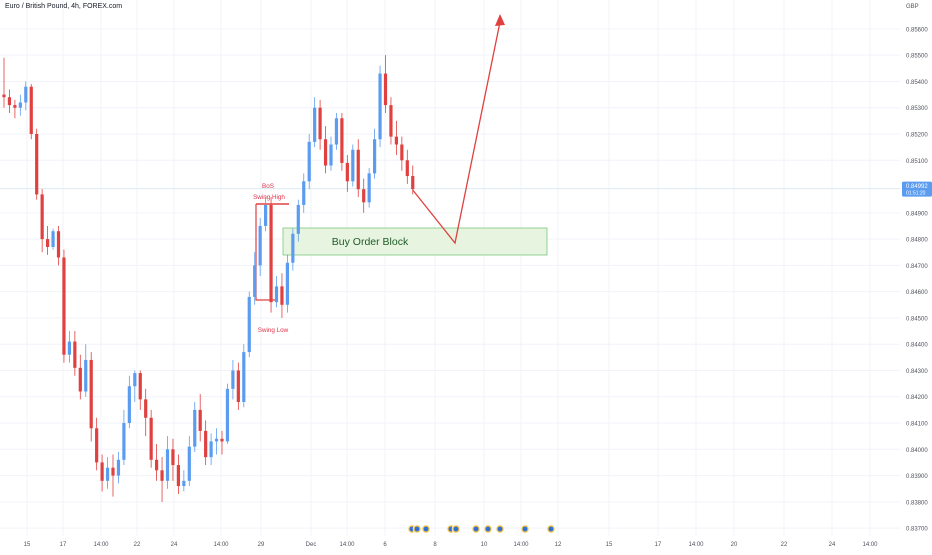  Describe the element at coordinates (917, 425) in the screenshot. I see `price-tick-label: 0.84100` at that location.